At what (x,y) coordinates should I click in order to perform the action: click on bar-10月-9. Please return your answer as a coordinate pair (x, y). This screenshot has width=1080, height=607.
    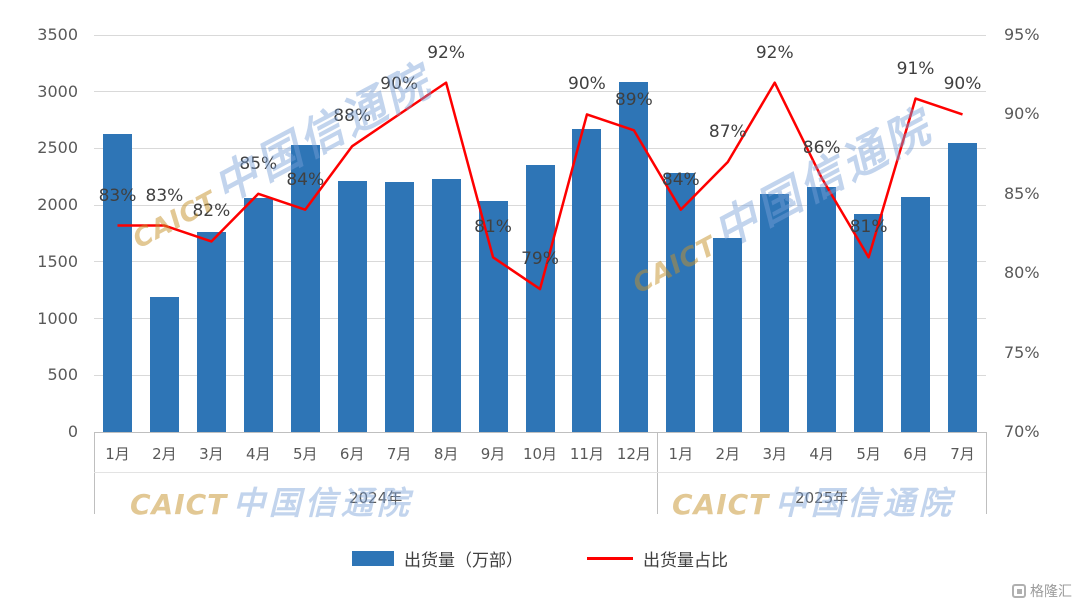
    Looking at the image, I should click on (540, 298).